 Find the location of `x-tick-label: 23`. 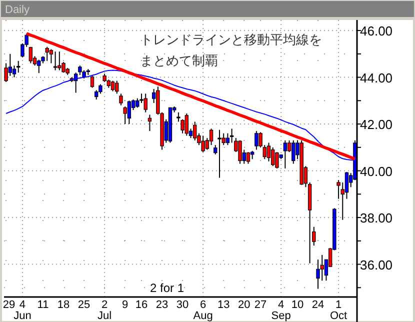

x-tick-label: 23 is located at coordinates (162, 305).